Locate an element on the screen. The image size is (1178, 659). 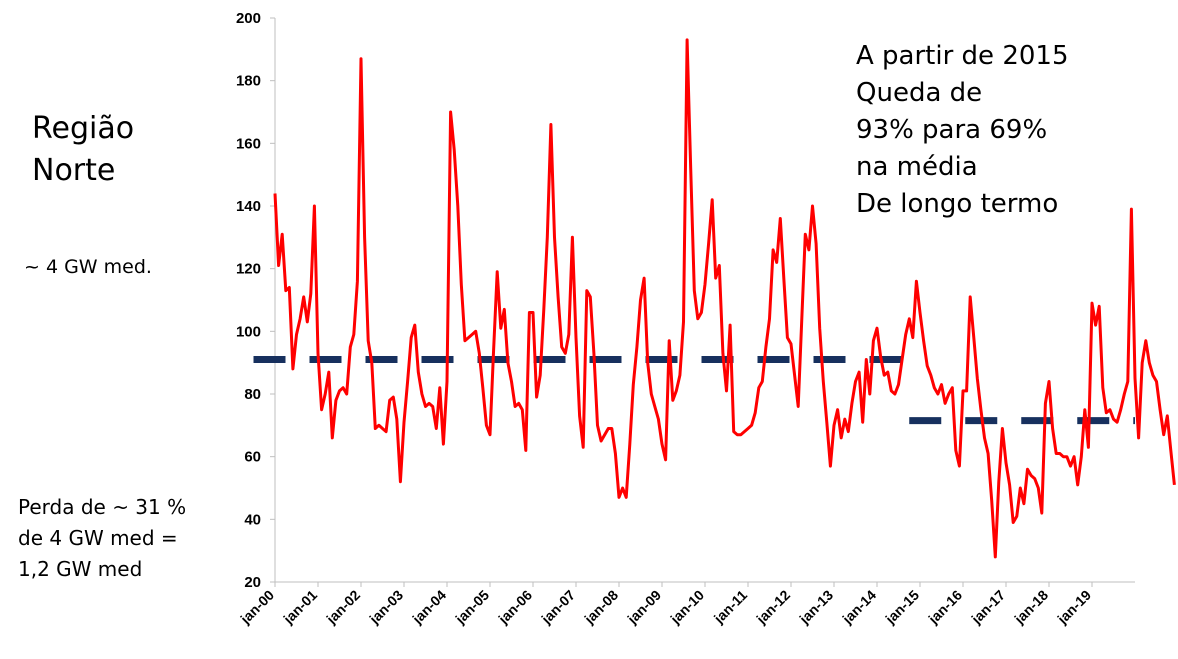
region-title: Região Norte is located at coordinates (83, 150).